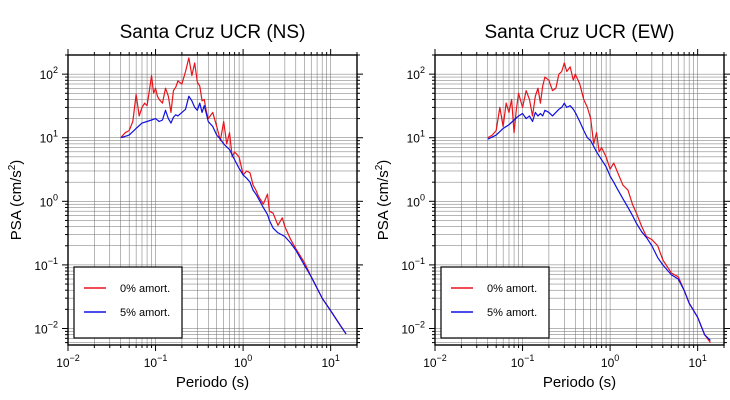 The width and height of the screenshot is (730, 400). What do you see at coordinates (579, 32) in the screenshot?
I see `chart-title: Santa Cruz UCR (EW)` at bounding box center [579, 32].